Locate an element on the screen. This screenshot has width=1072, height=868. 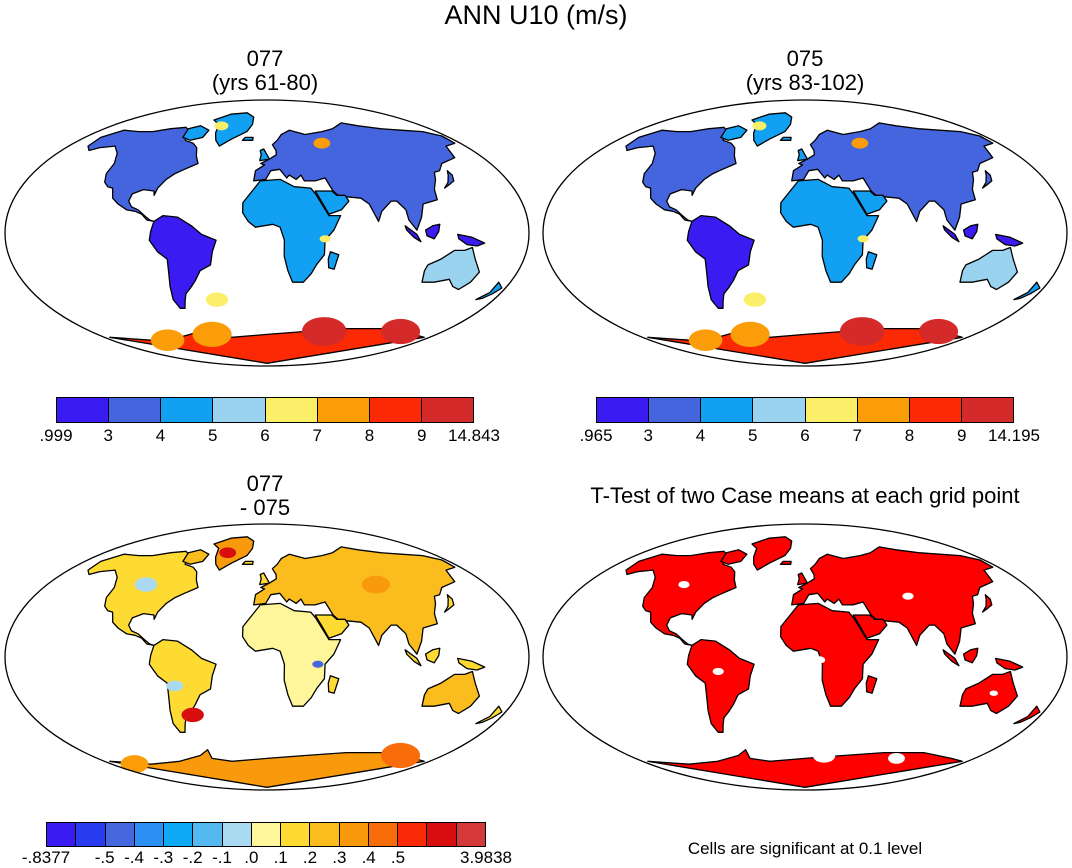
colorbar-tick-label: -.4 is located at coordinates (134, 857).